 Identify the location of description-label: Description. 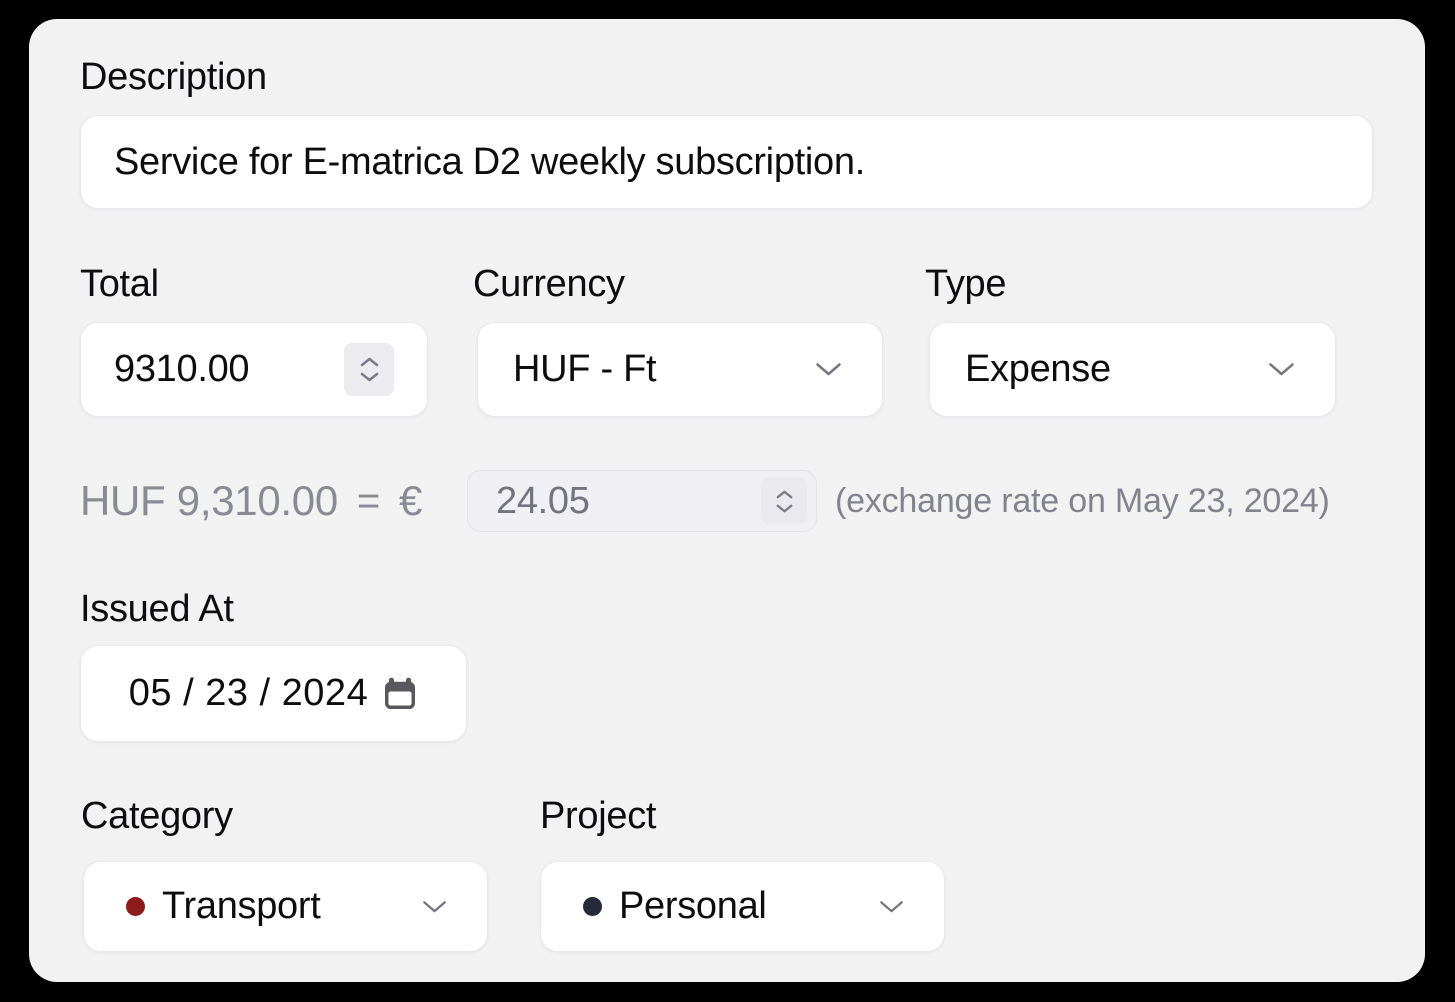
(173, 77).